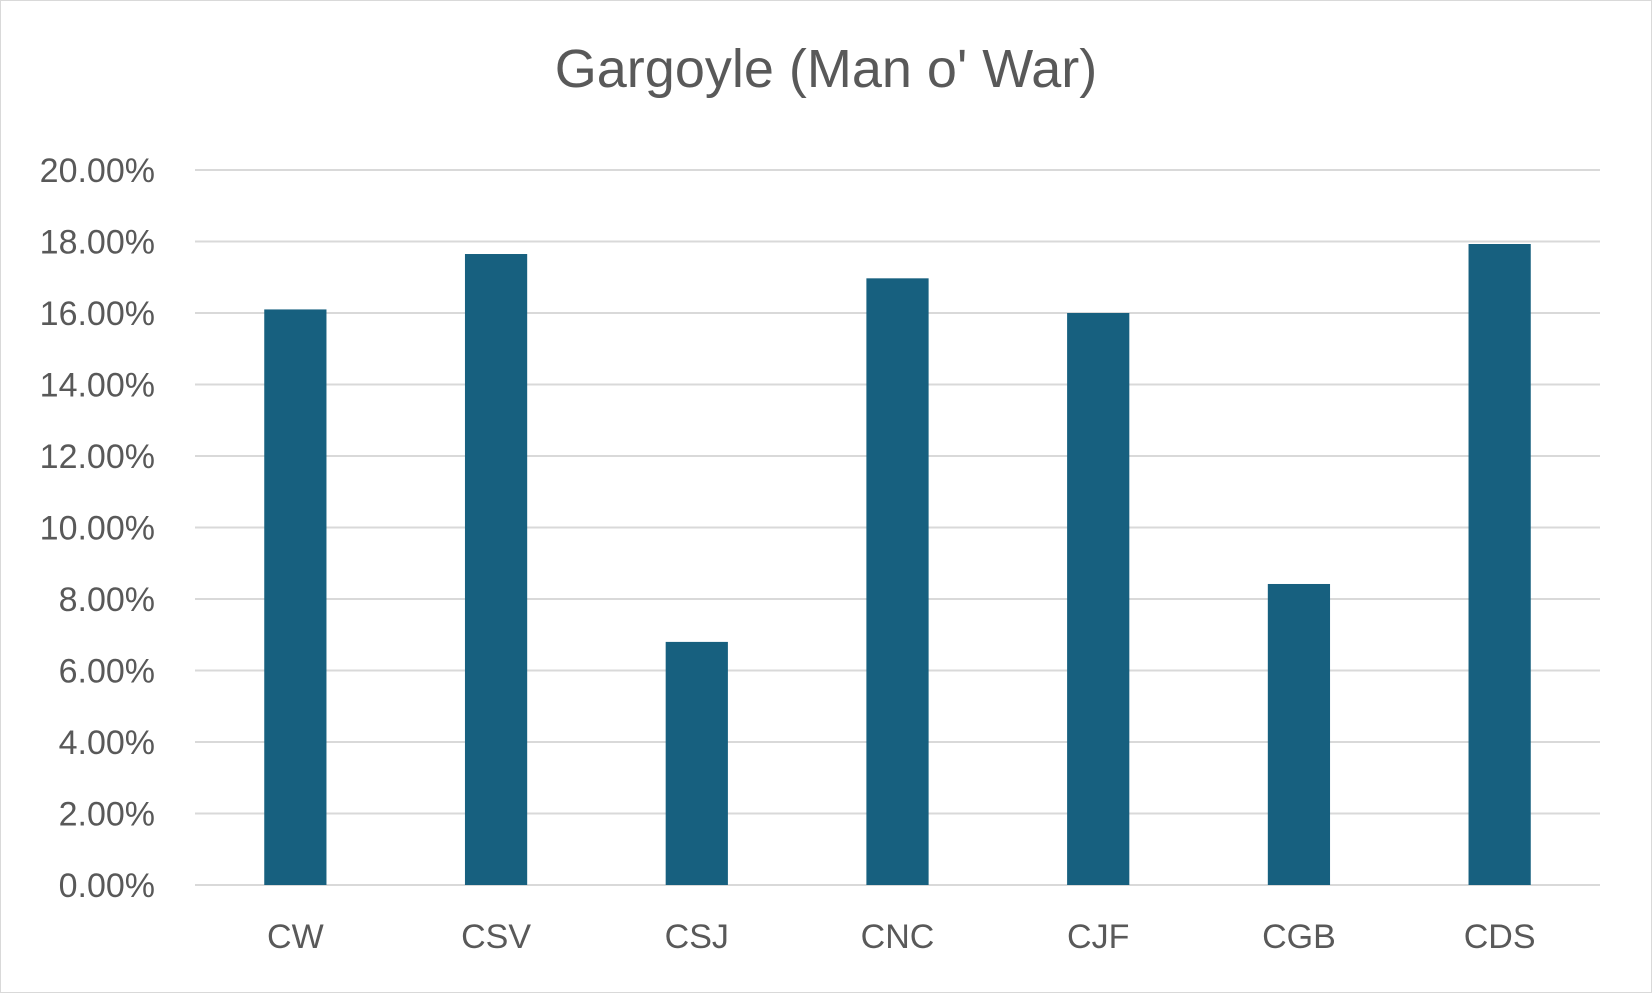 This screenshot has height=993, width=1652. Describe the element at coordinates (496, 569) in the screenshot. I see `bar-csv` at that location.